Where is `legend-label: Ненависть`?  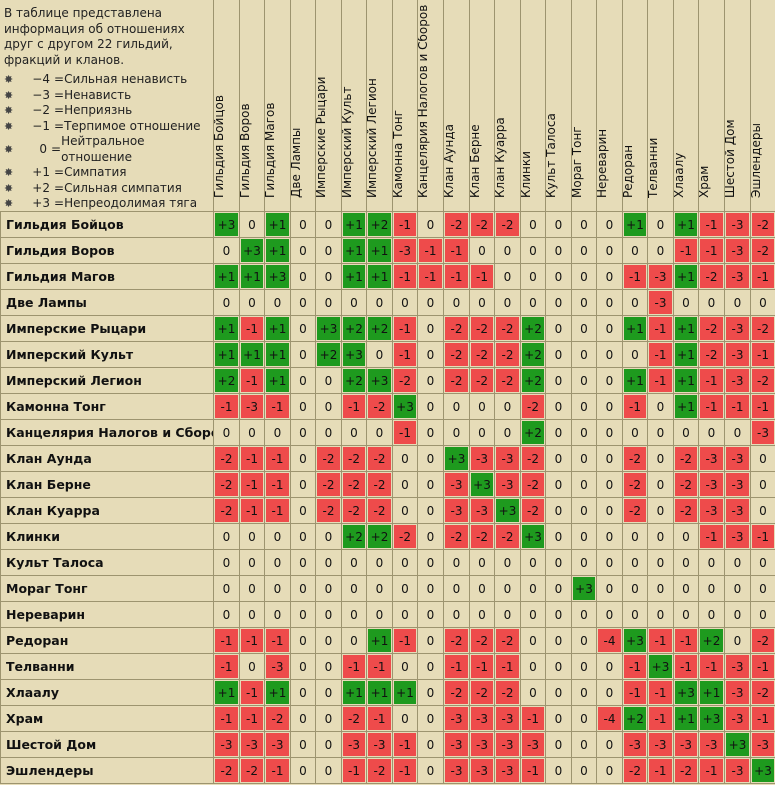
legend-label: Ненависть is located at coordinates (98, 94).